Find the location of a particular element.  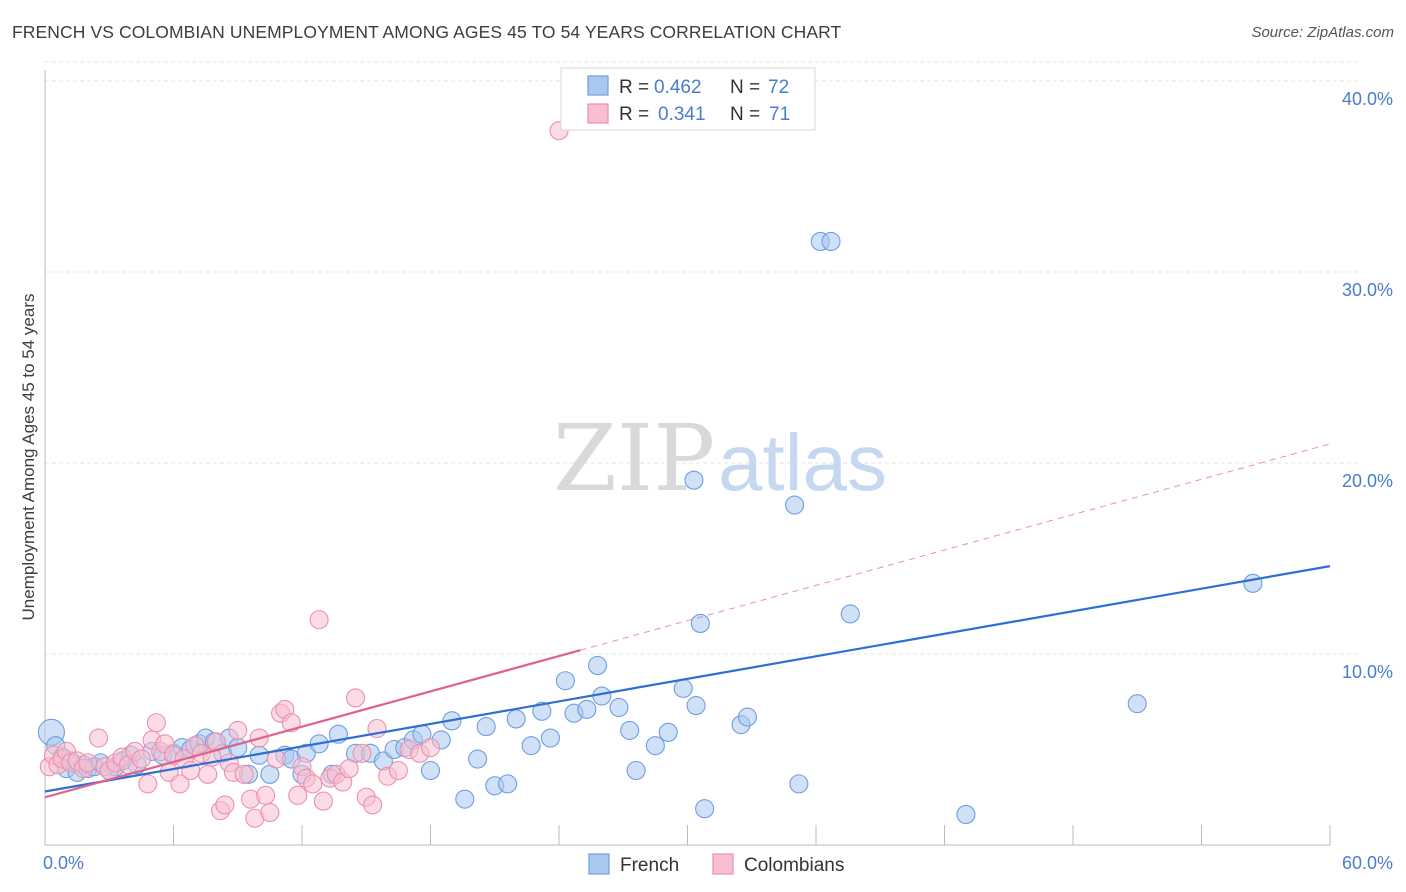

legend: R = 0.462 N = 72 R = 0.341 N = 71 is located at coordinates (688, 99).